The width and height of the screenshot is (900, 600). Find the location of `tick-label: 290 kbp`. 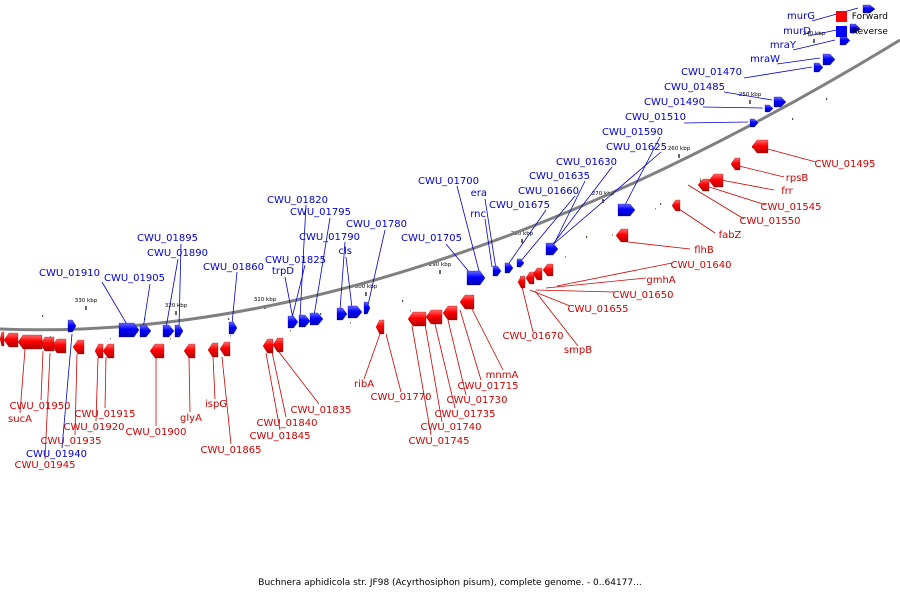

tick-label: 290 kbp is located at coordinates (440, 265).